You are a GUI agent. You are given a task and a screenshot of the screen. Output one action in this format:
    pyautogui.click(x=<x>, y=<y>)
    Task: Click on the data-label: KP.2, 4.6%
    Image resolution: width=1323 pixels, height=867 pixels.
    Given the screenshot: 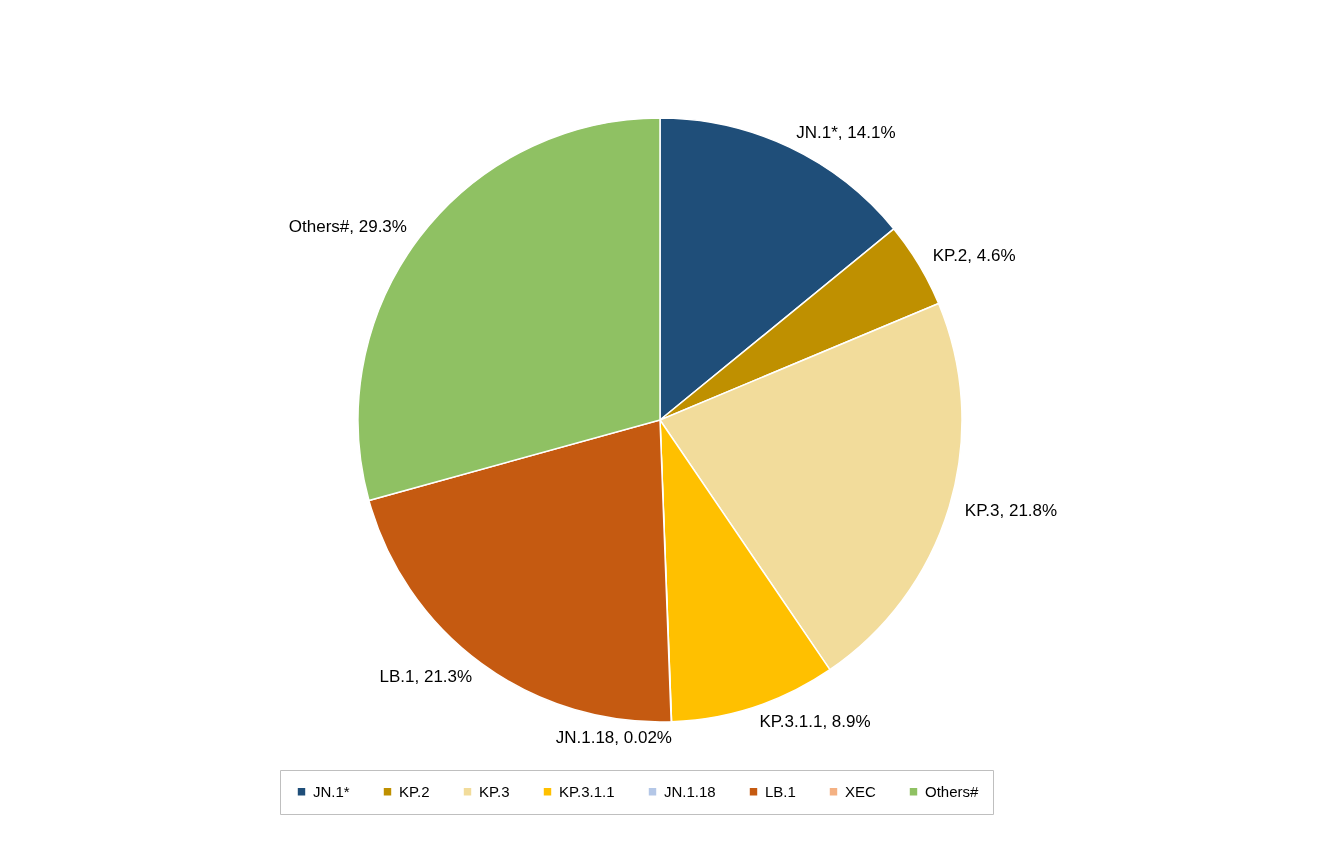 What is the action you would take?
    pyautogui.click(x=974, y=256)
    